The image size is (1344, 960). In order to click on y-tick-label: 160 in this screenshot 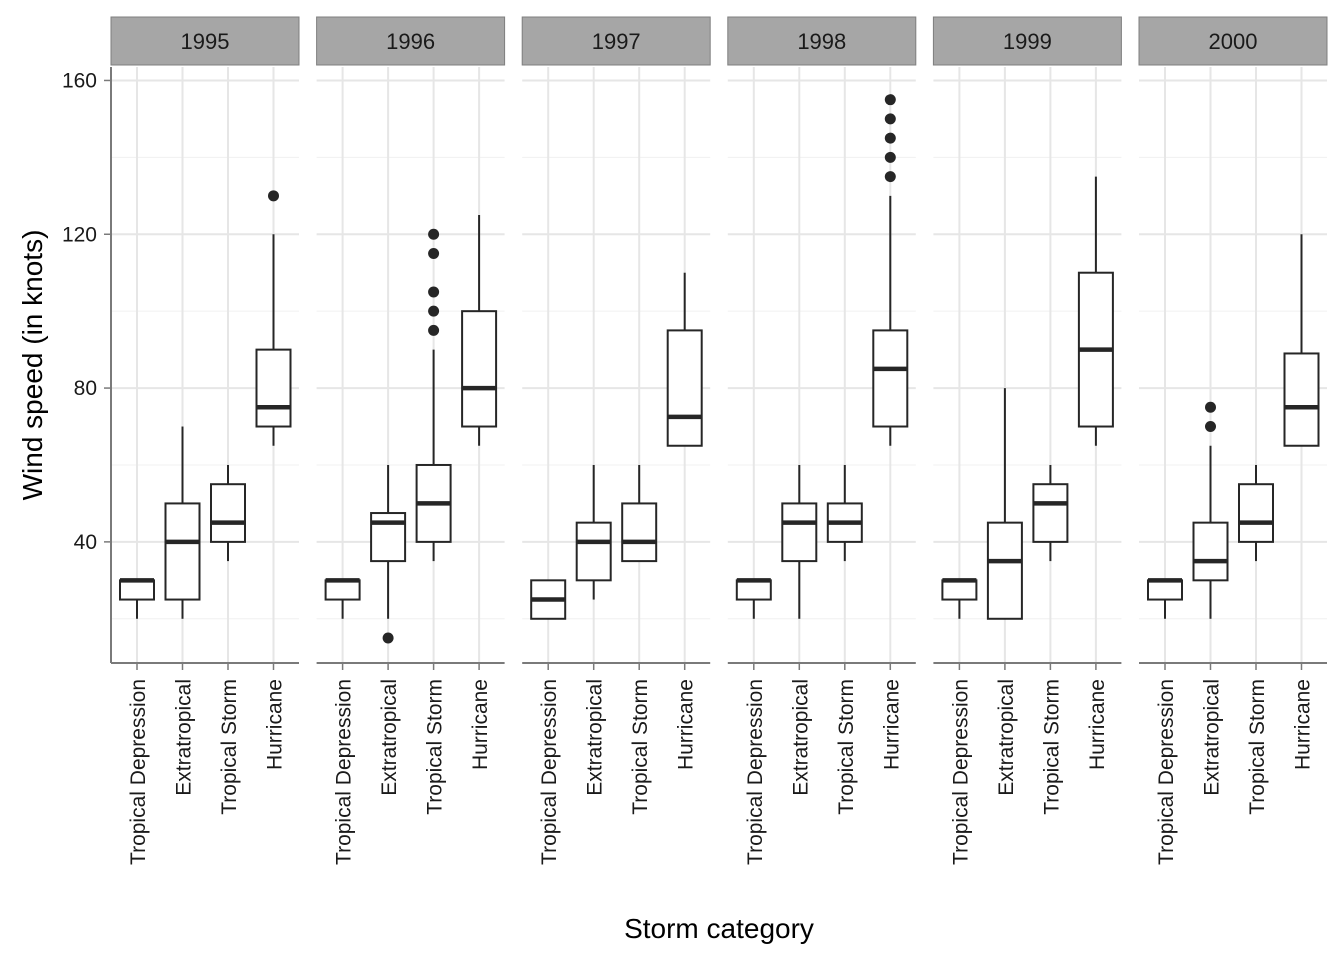, I will do `click(79, 80)`.